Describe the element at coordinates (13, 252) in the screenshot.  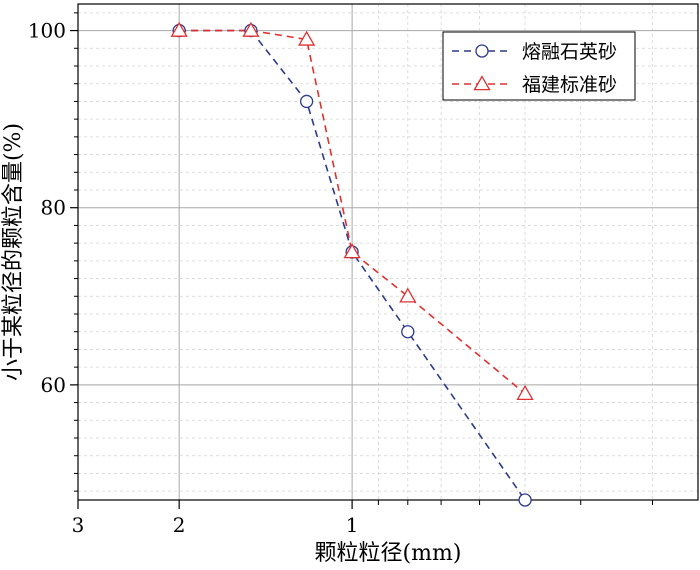
I see `y-axis-title: 小于某粒径的颗粒含量(%)` at that location.